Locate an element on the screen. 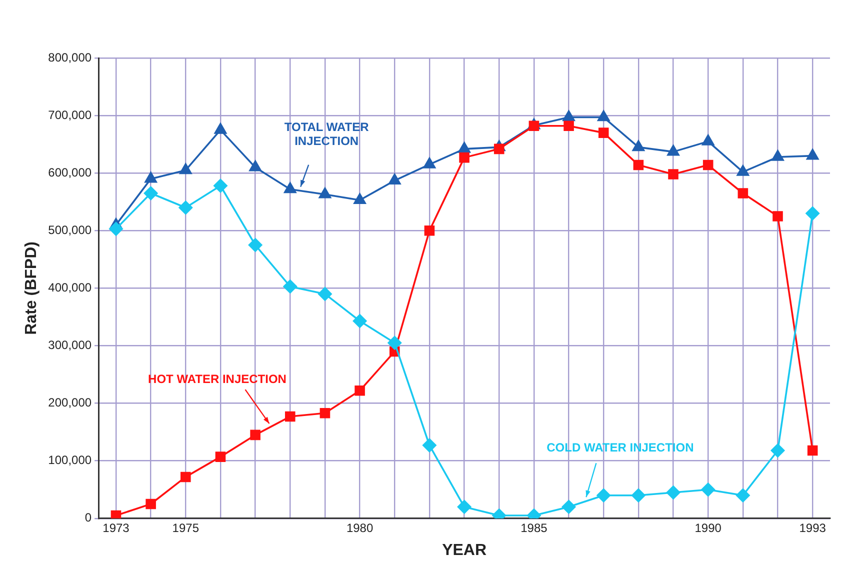 This screenshot has width=846, height=574. y-tick-label: 800,000 is located at coordinates (70, 57).